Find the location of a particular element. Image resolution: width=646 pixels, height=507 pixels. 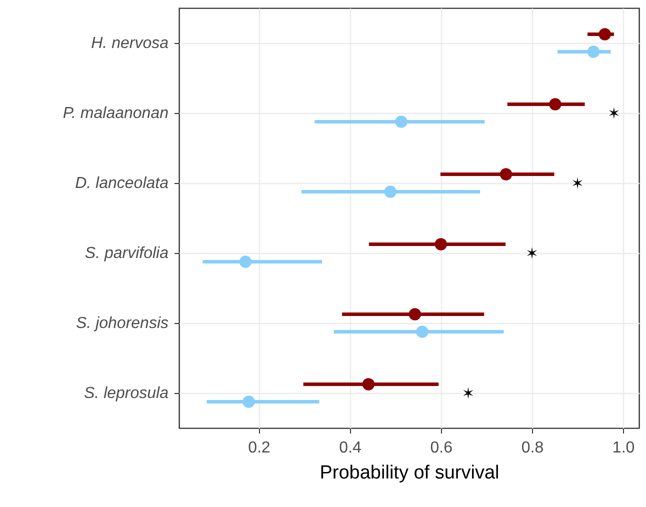

y-tick-label: S. leprosula is located at coordinates (126, 393).